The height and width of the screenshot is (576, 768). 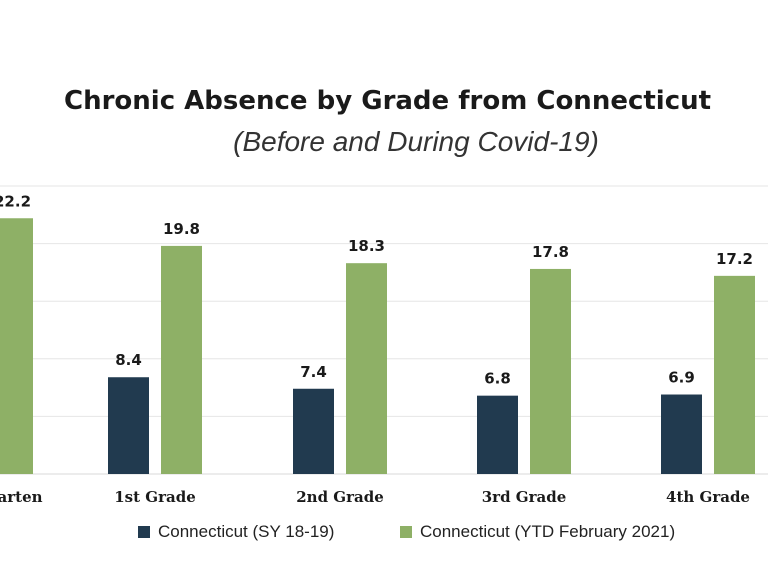 I want to click on data-label: 17.2, so click(x=734, y=259).